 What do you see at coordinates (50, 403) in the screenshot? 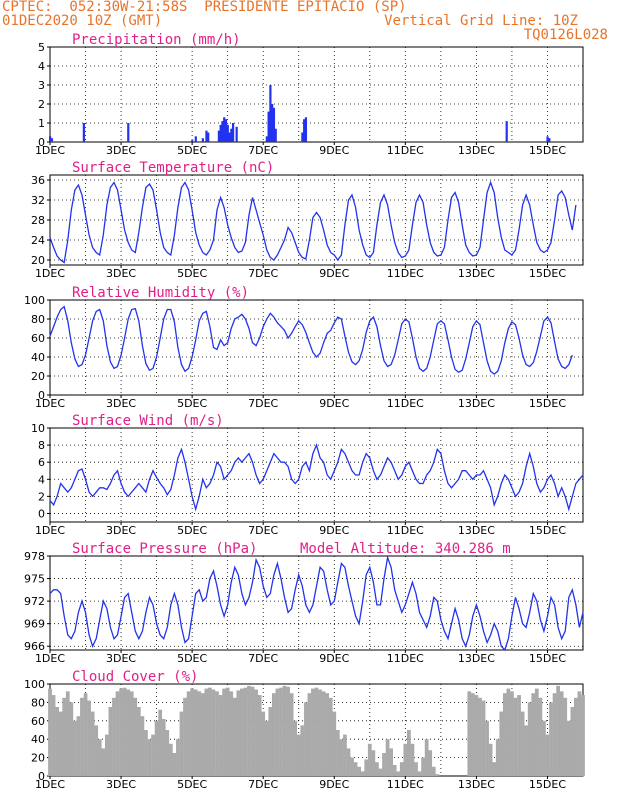
I see `rh-xtick-label: 1DEC` at bounding box center [50, 403].